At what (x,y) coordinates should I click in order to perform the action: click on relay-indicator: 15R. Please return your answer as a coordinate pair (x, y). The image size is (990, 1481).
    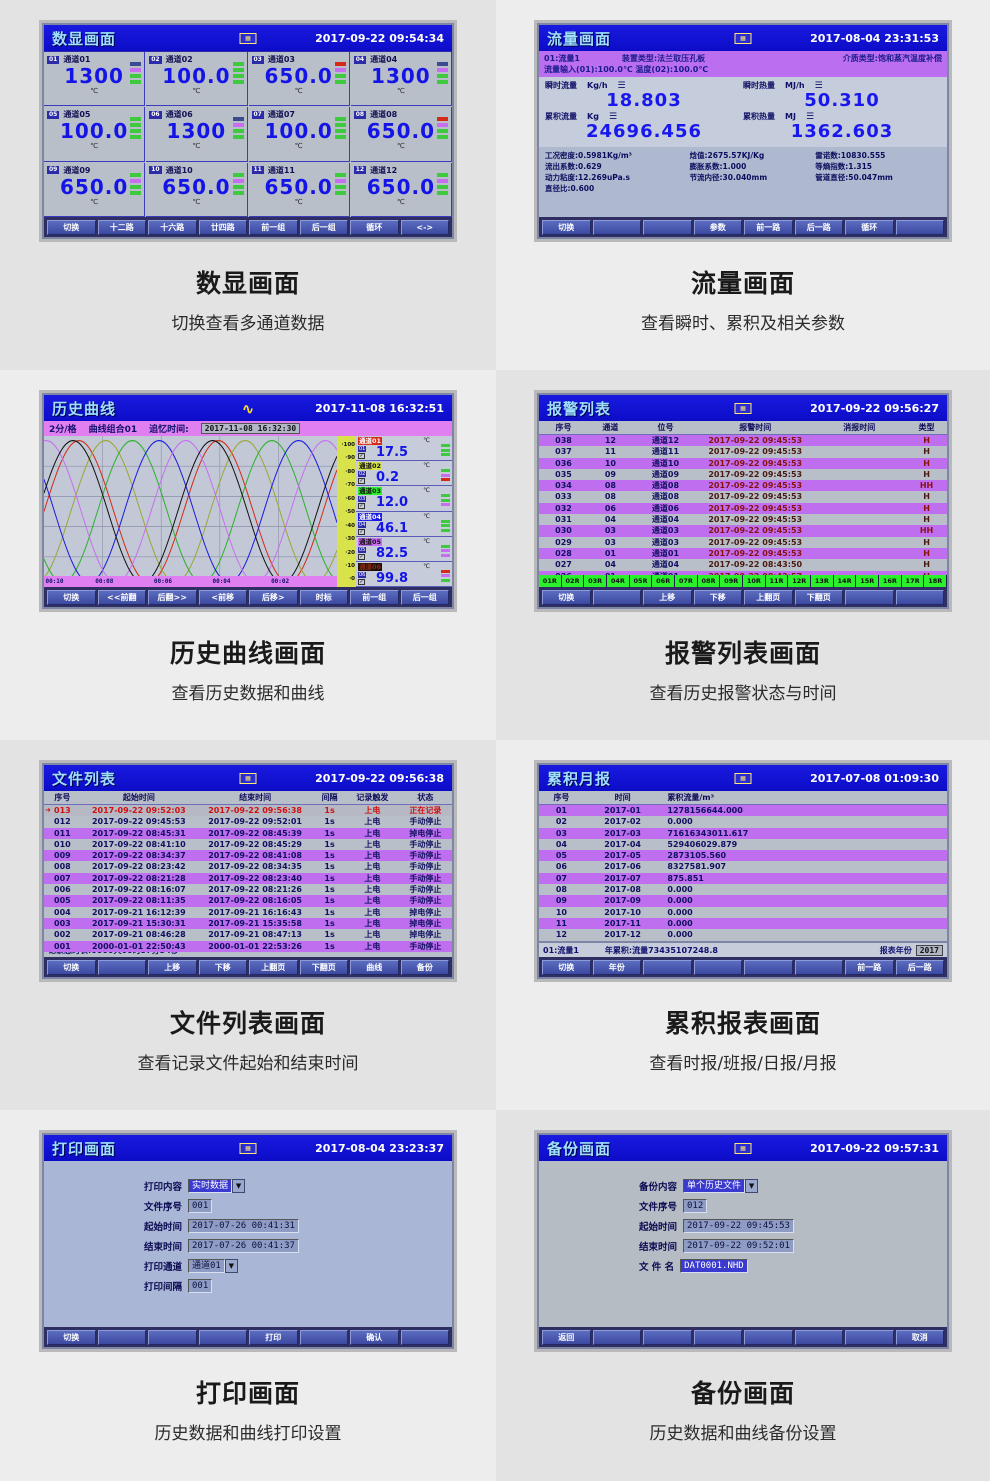
    Looking at the image, I should click on (868, 581).